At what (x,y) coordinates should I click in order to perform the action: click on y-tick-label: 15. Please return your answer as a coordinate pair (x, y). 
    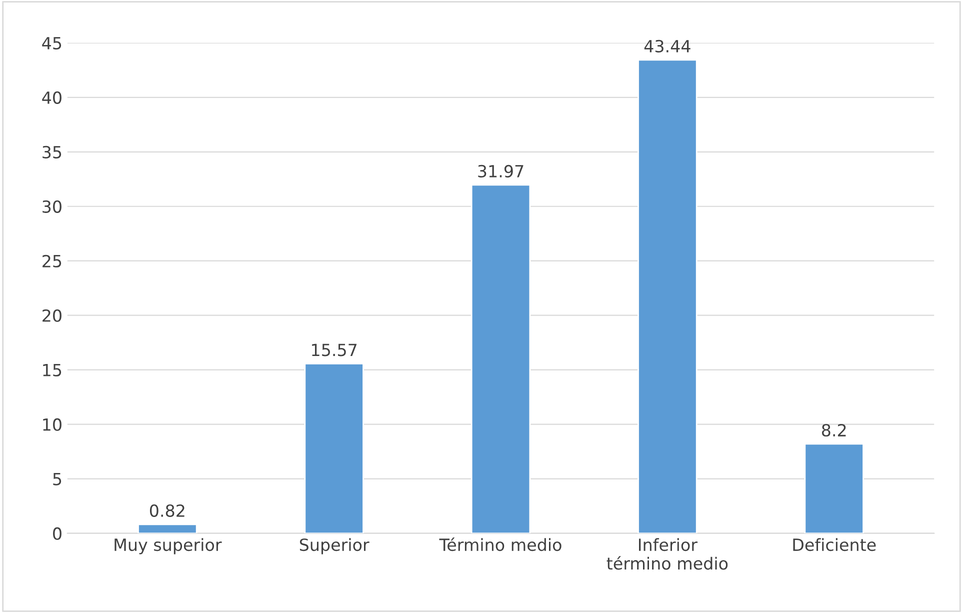
    Looking at the image, I should click on (52, 370).